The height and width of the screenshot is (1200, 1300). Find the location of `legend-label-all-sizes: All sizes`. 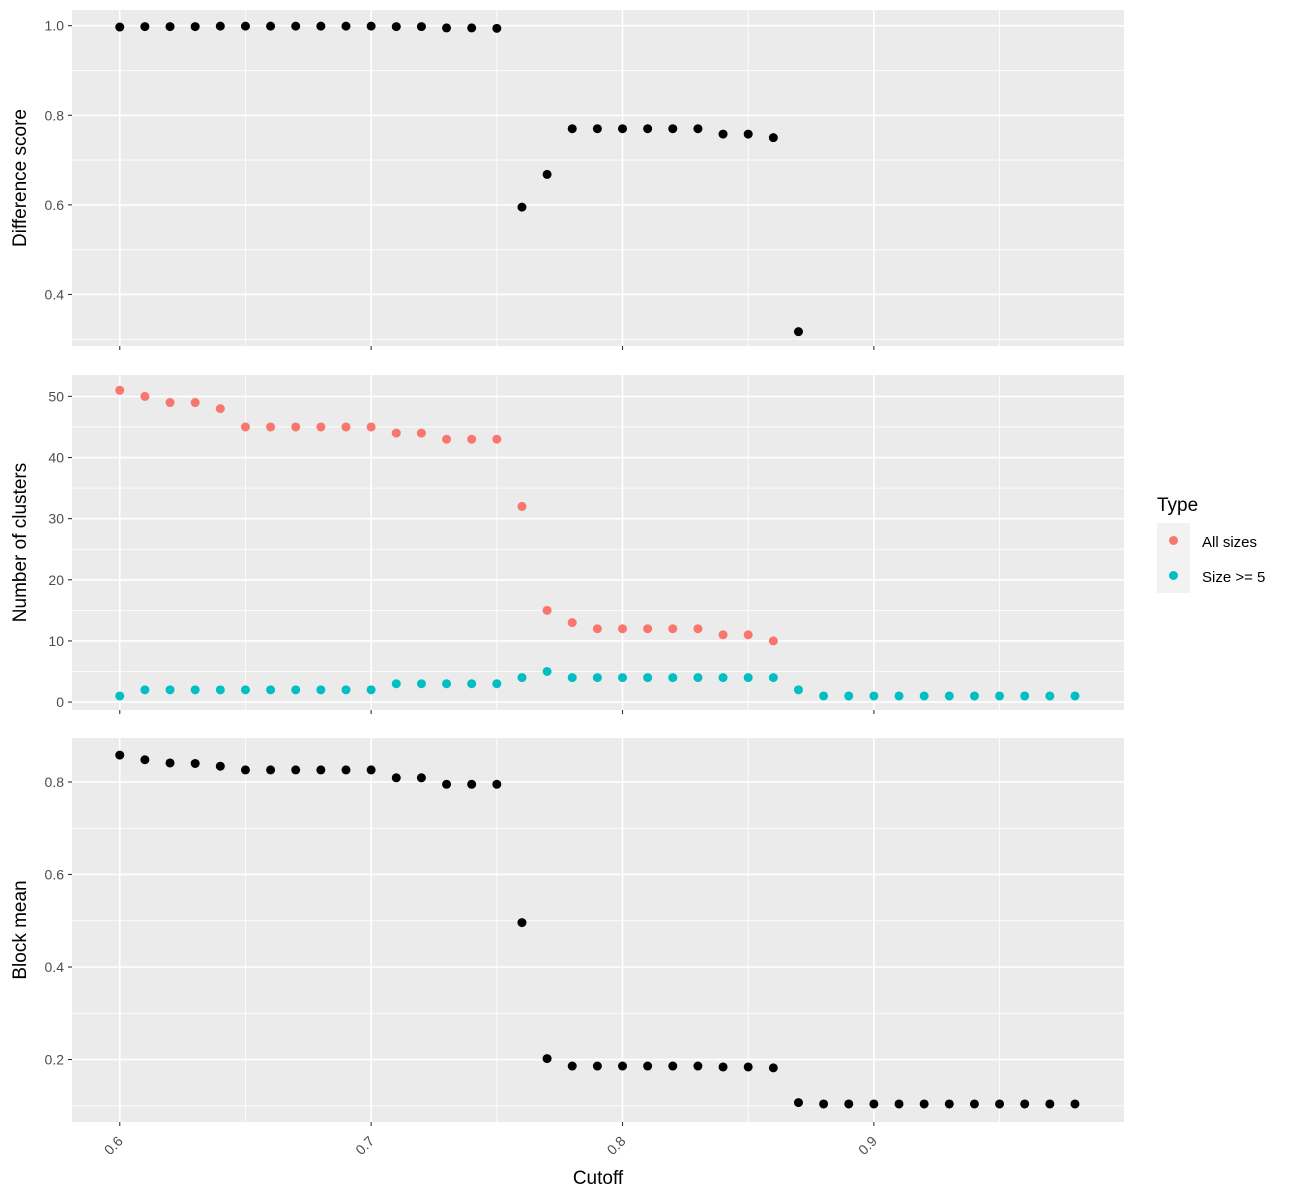

legend-label-all-sizes: All sizes is located at coordinates (1229, 542).